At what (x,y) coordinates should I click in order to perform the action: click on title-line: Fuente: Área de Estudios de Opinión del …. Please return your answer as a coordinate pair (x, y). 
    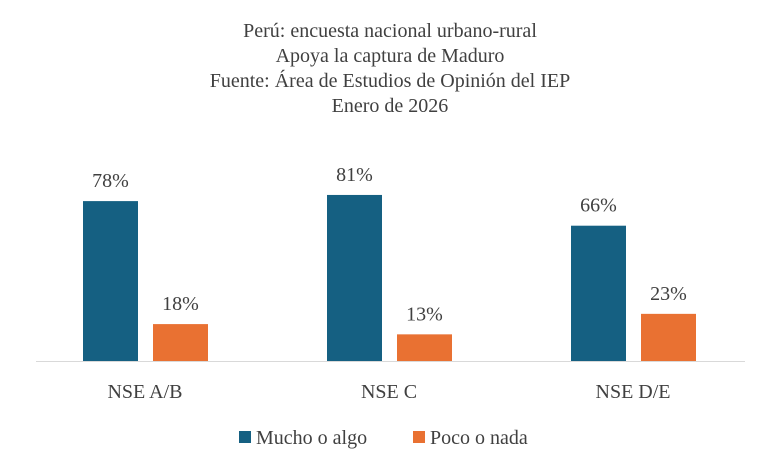
    Looking at the image, I should click on (390, 80).